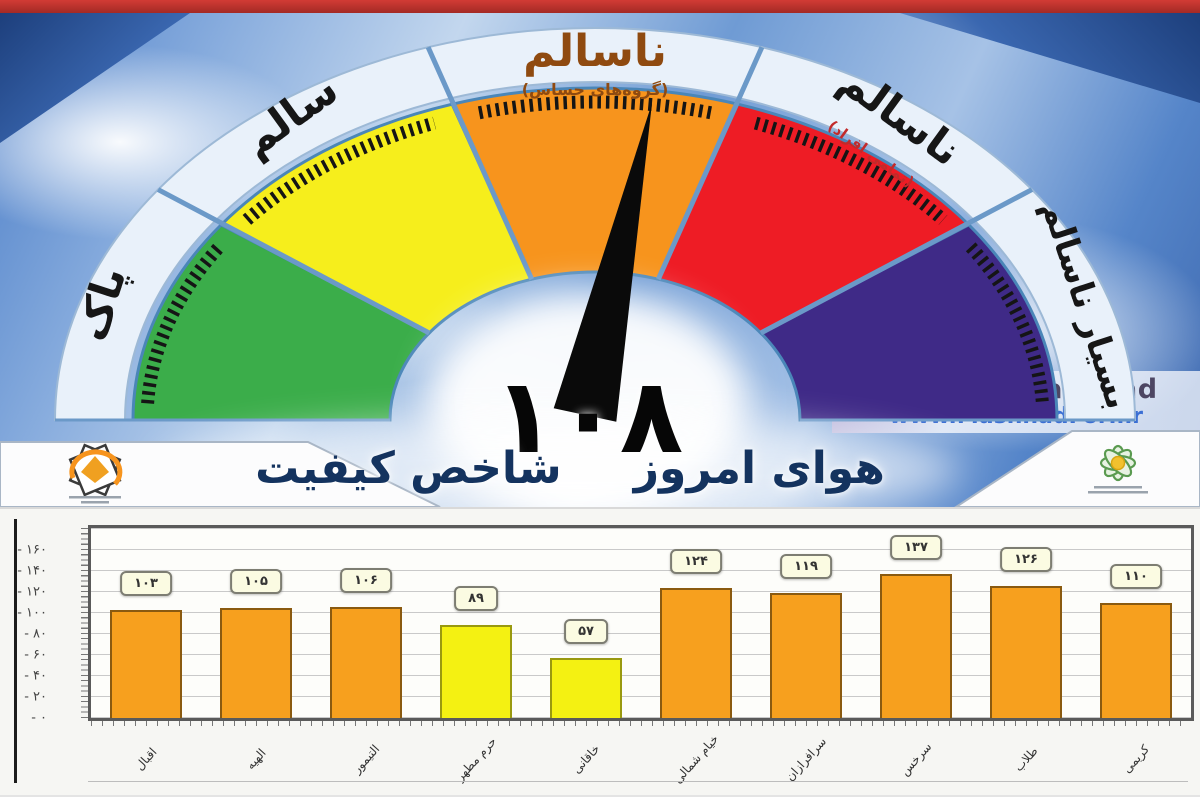 This screenshot has width=1200, height=800. Describe the element at coordinates (35, 655) in the screenshot. I see `y-tick-label: ۶۰ -` at that location.